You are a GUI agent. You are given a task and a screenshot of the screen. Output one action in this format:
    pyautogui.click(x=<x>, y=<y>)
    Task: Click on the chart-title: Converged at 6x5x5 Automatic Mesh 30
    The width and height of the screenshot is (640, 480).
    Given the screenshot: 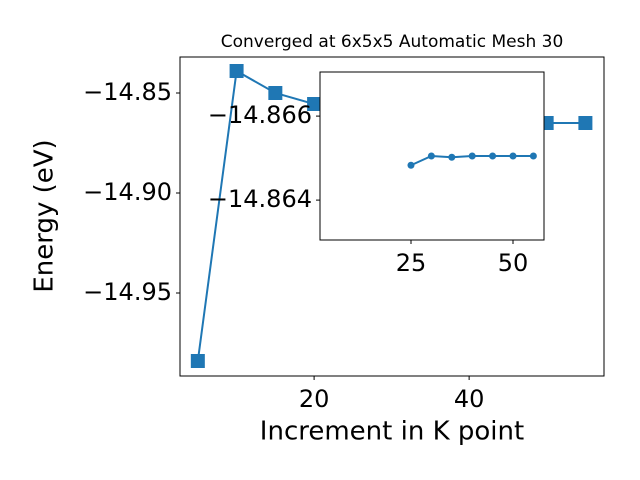 What is the action you would take?
    pyautogui.click(x=392, y=42)
    